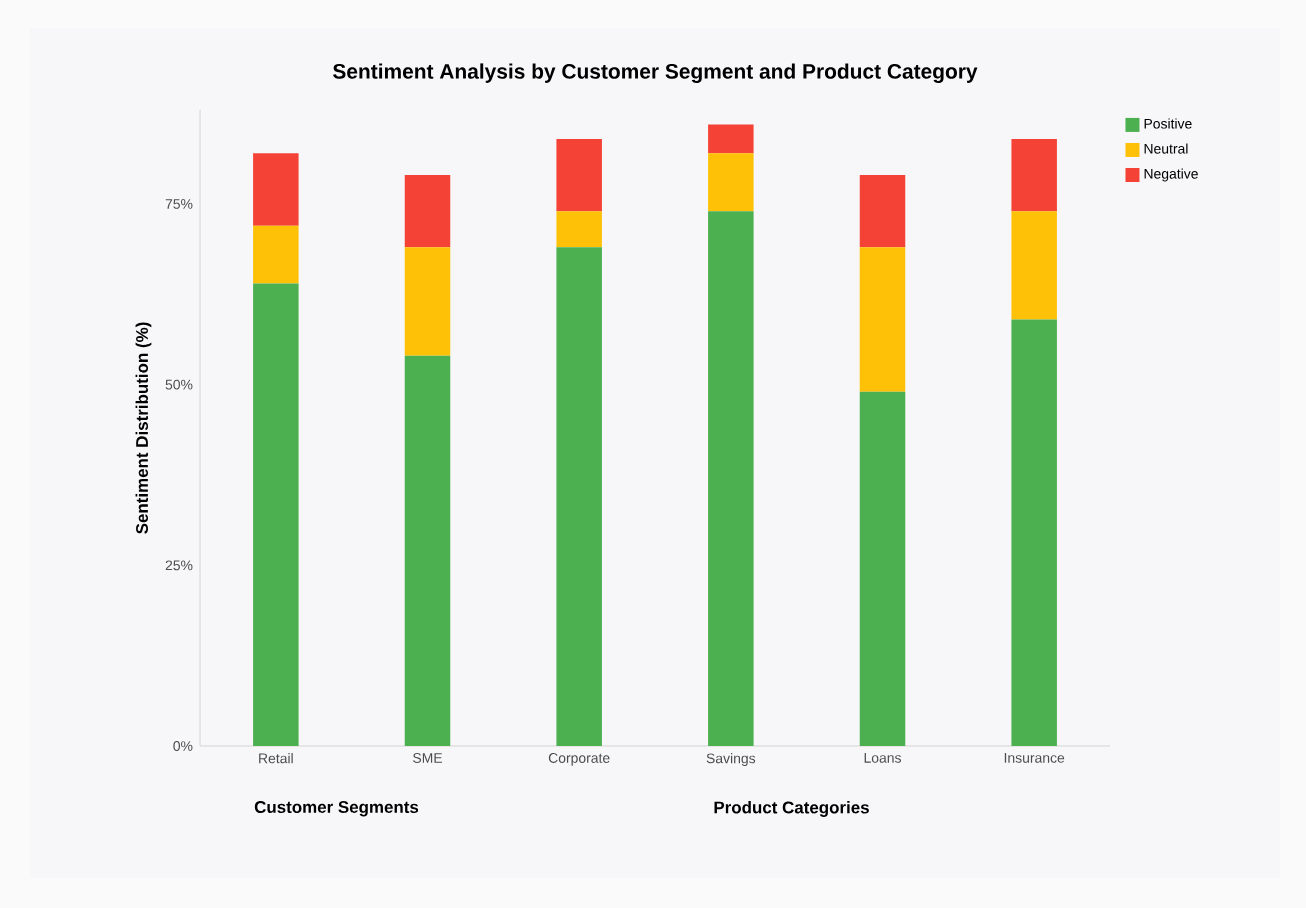 This screenshot has height=908, width=1306. Describe the element at coordinates (655, 73) in the screenshot. I see `chart-title: Sentiment Analysis by Customer Segment and Product Category` at that location.